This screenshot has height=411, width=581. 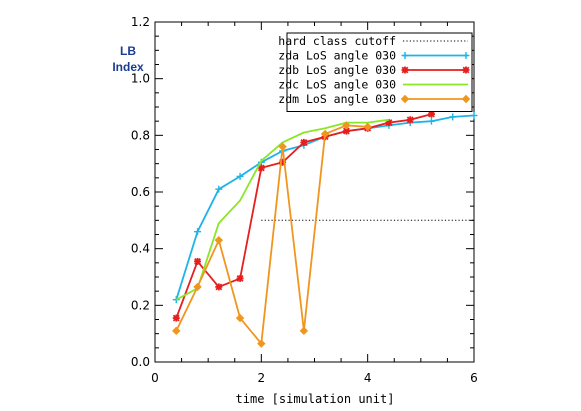 I want to click on y-tick-label: 0.6, so click(x=140, y=192).